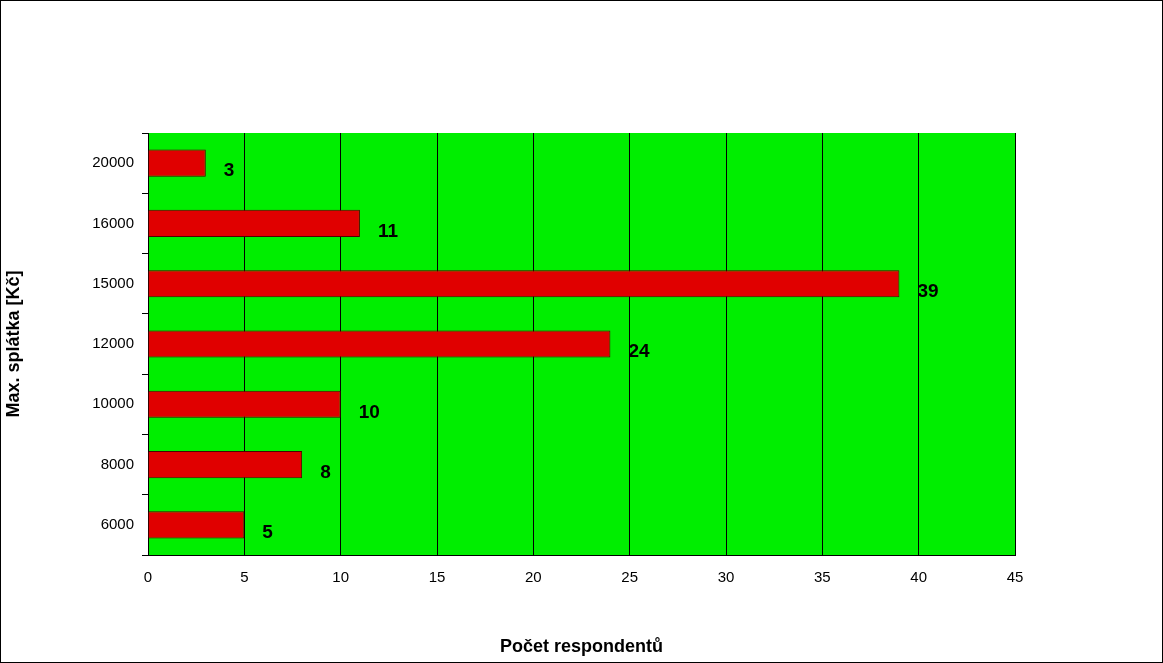 This screenshot has height=663, width=1163. What do you see at coordinates (117, 523) in the screenshot?
I see `y-tick-label: 6000` at bounding box center [117, 523].